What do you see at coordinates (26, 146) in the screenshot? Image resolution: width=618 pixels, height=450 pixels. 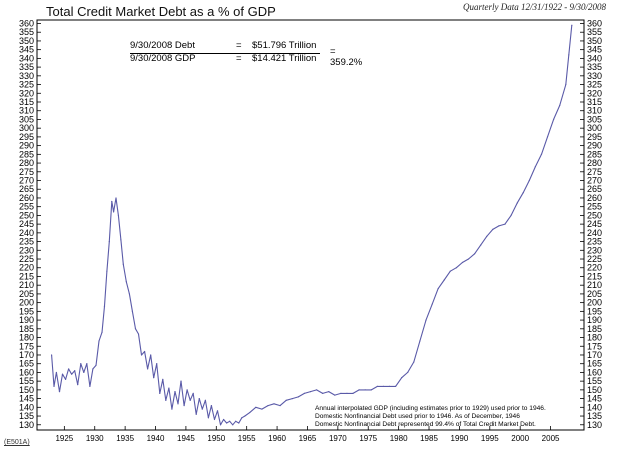 I see `y-tick-label-left: 290` at bounding box center [26, 146].